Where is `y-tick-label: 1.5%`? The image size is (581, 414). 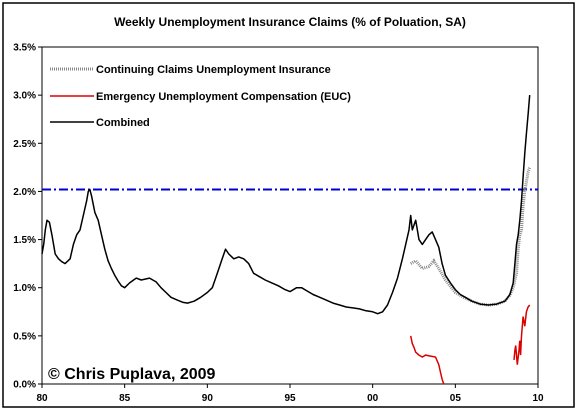 y-tick-label: 1.5% is located at coordinates (24, 240).